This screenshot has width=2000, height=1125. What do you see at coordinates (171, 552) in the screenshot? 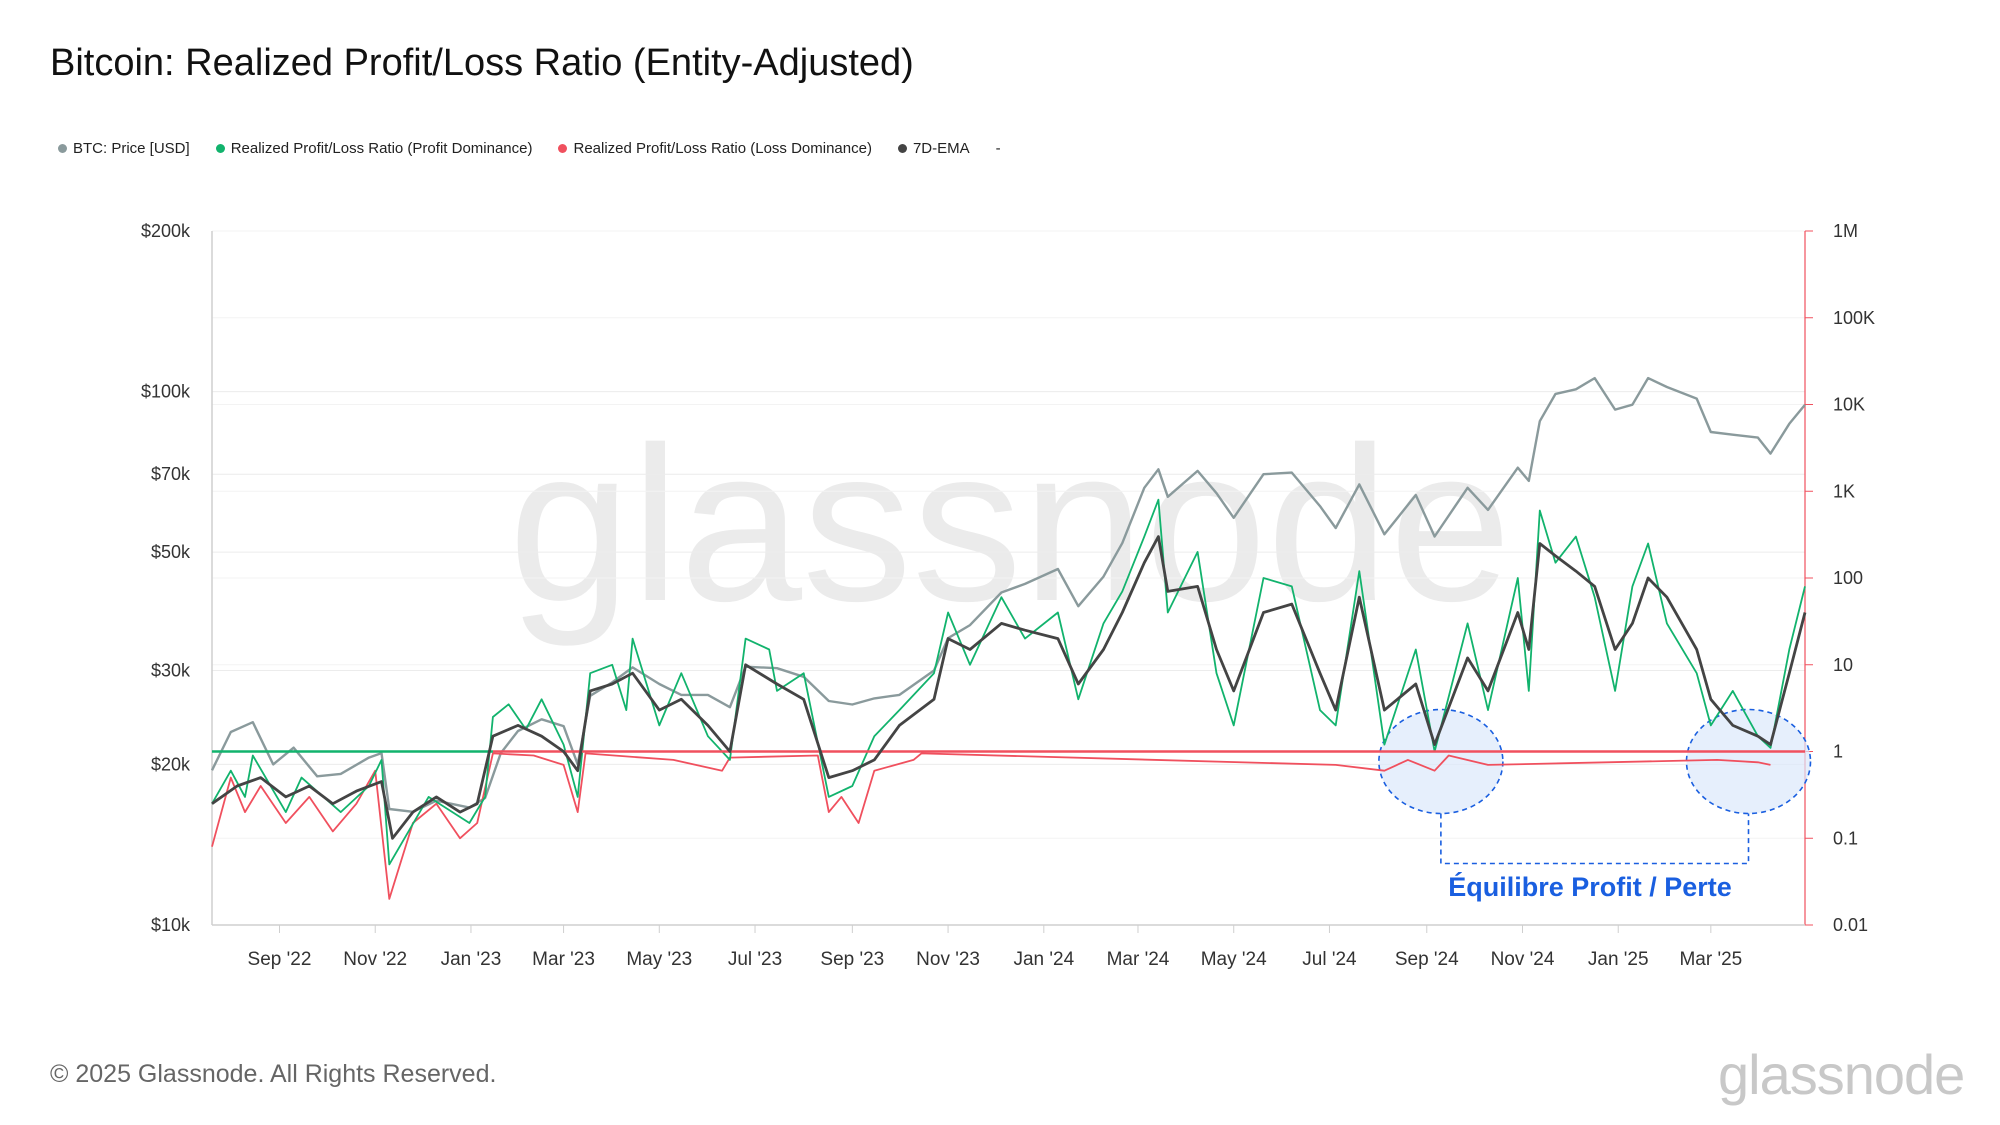
I see `y-left-tick-label: $50k` at bounding box center [171, 552].